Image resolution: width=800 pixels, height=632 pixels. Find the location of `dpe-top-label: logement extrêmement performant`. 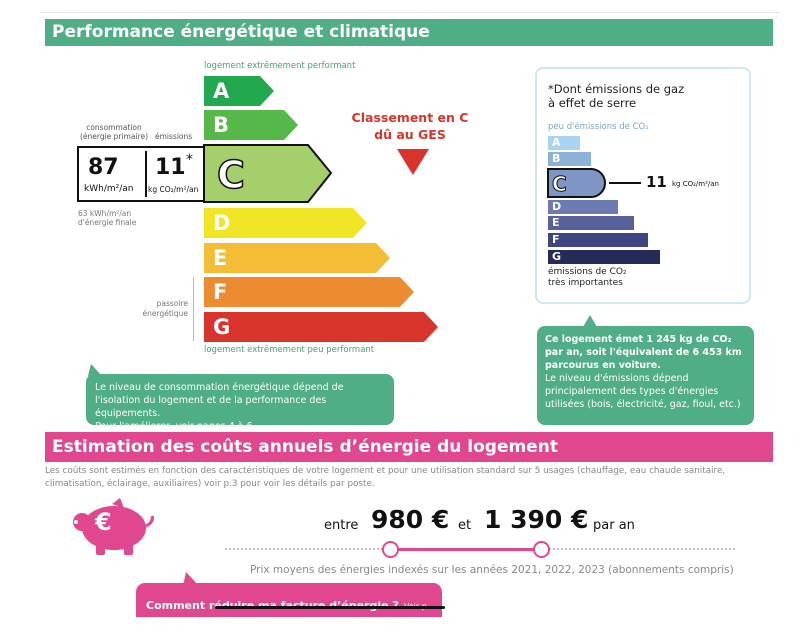

dpe-top-label: logement extrêmement performant is located at coordinates (280, 66).